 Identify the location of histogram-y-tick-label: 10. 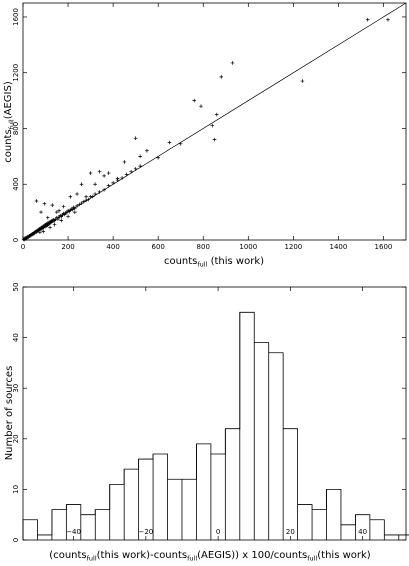
(16, 489).